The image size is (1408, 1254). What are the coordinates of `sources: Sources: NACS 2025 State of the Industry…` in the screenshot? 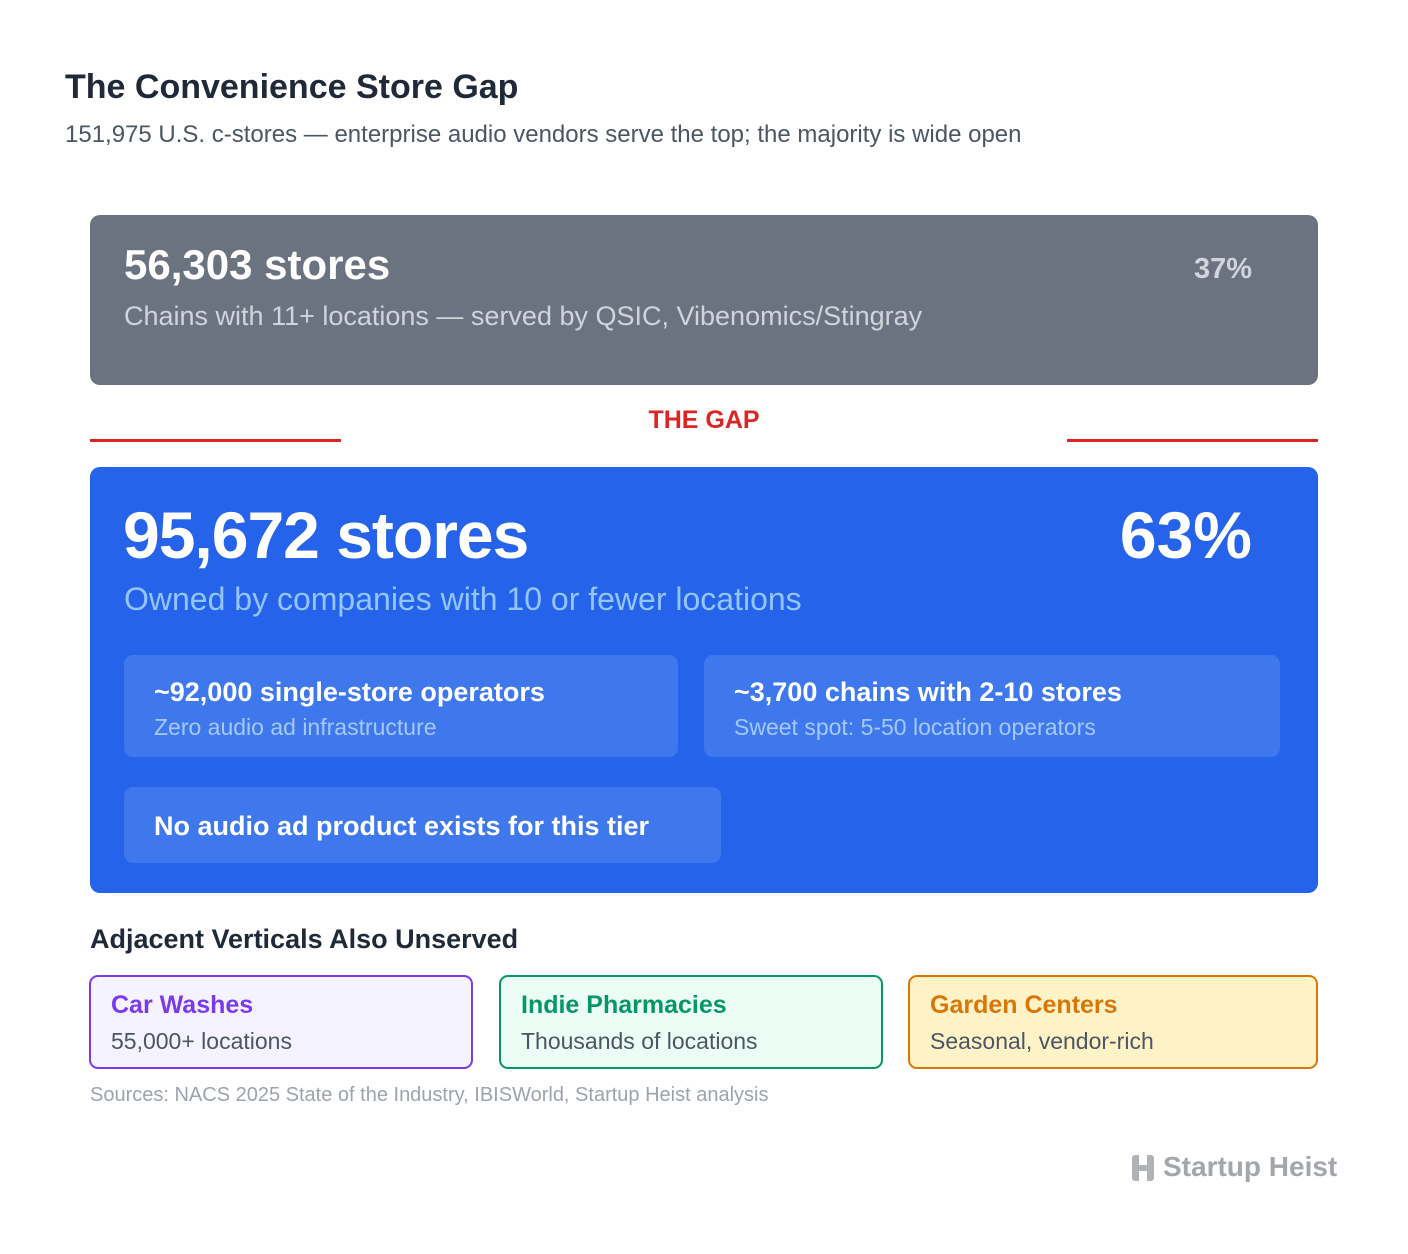 It's located at (429, 1095).